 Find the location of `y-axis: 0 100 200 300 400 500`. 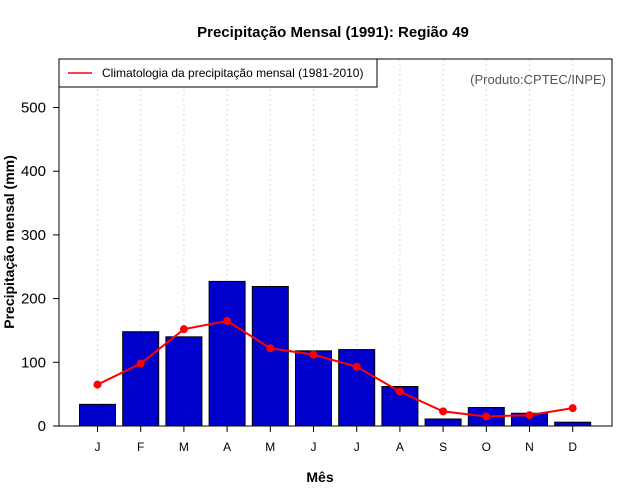

y-axis: 0 100 200 300 400 500 is located at coordinates (40, 267).